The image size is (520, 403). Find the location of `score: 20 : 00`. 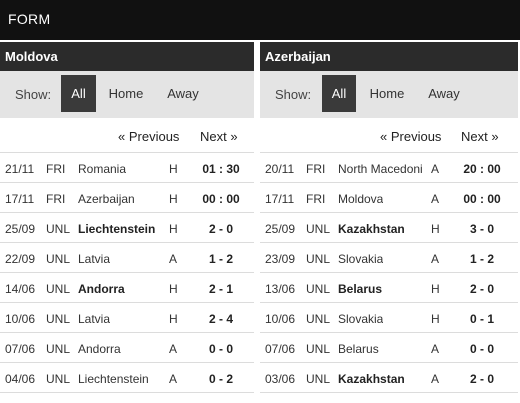

score: 20 : 00 is located at coordinates (482, 169).